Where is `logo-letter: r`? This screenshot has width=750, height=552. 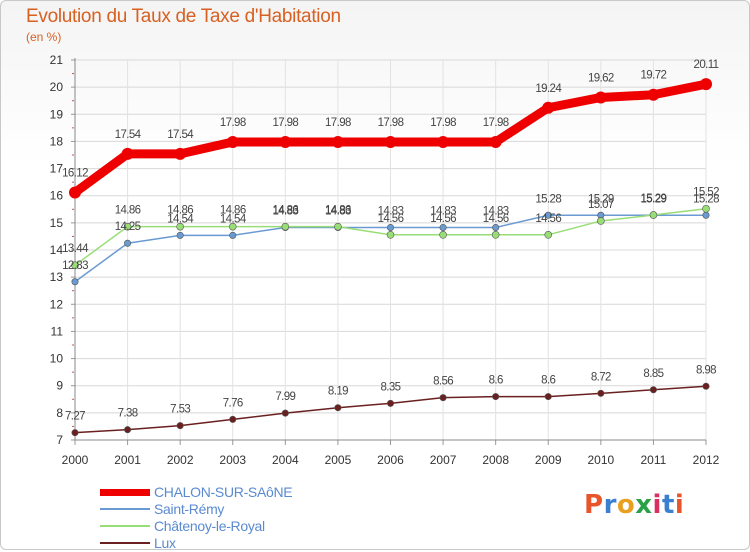
logo-letter: r is located at coordinates (610, 505).